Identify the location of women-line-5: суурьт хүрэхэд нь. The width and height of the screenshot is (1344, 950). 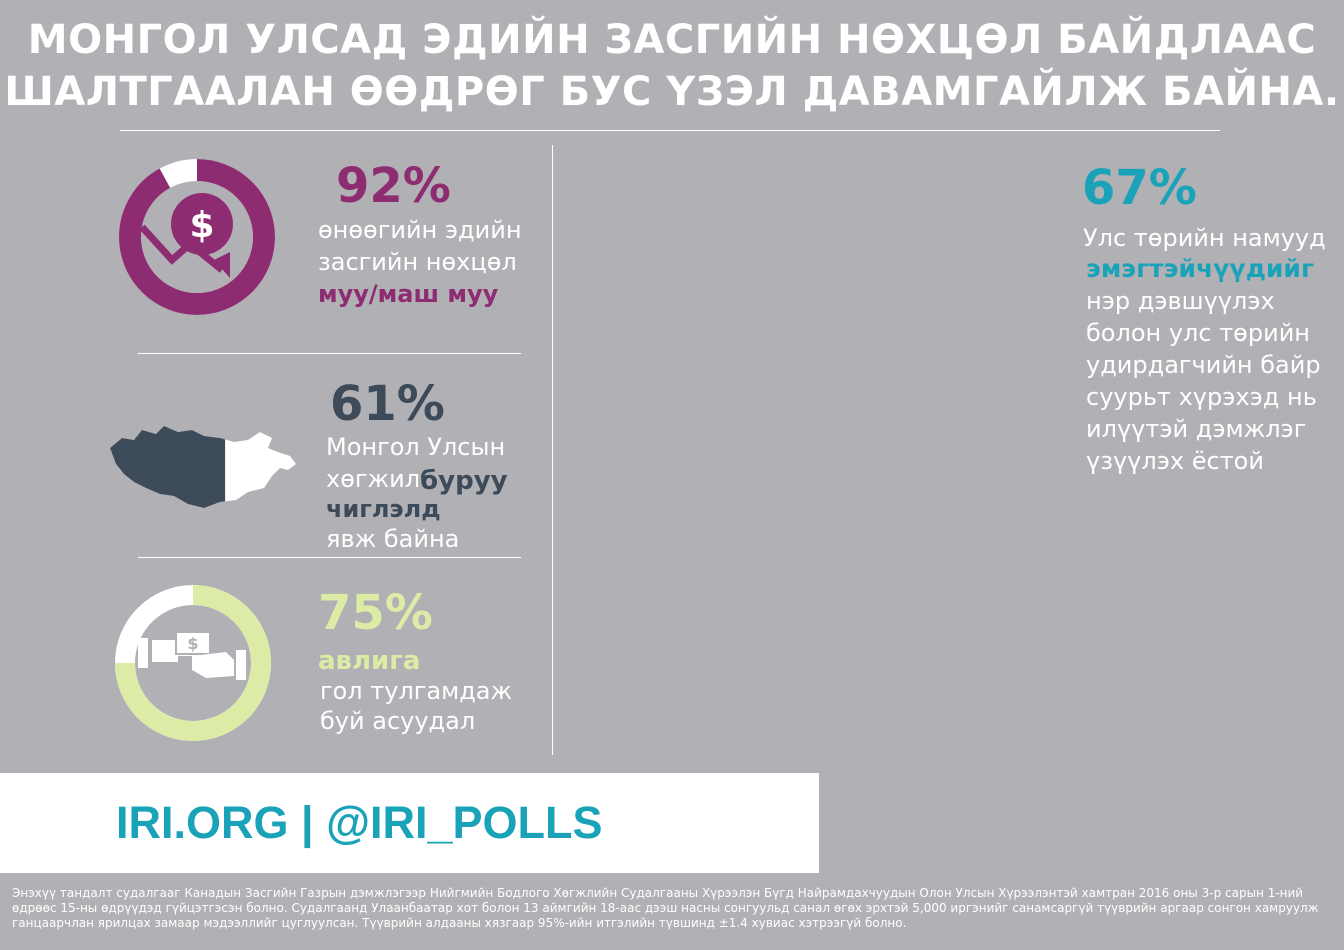
(1201, 397).